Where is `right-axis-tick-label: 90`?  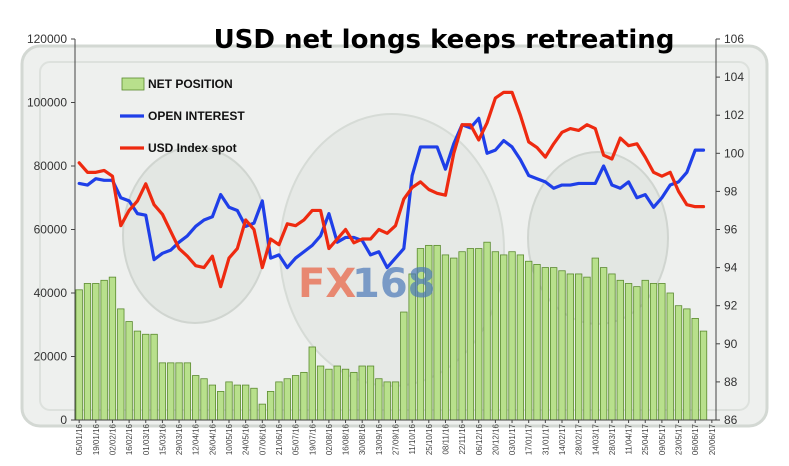 right-axis-tick-label: 90 is located at coordinates (731, 344).